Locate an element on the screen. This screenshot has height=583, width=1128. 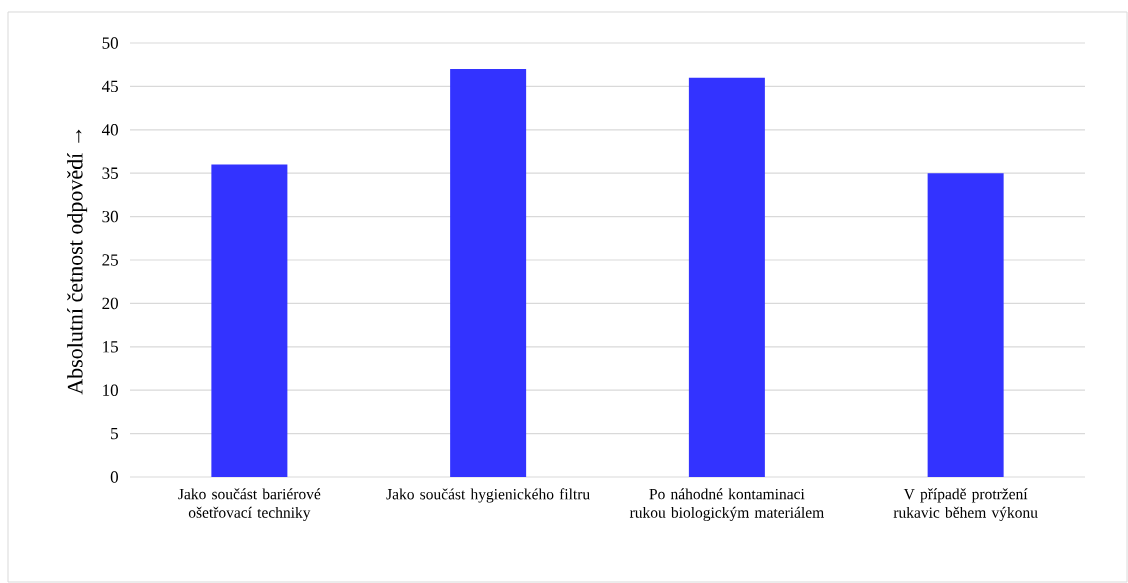
y-tick-label: 20 is located at coordinates (110, 303).